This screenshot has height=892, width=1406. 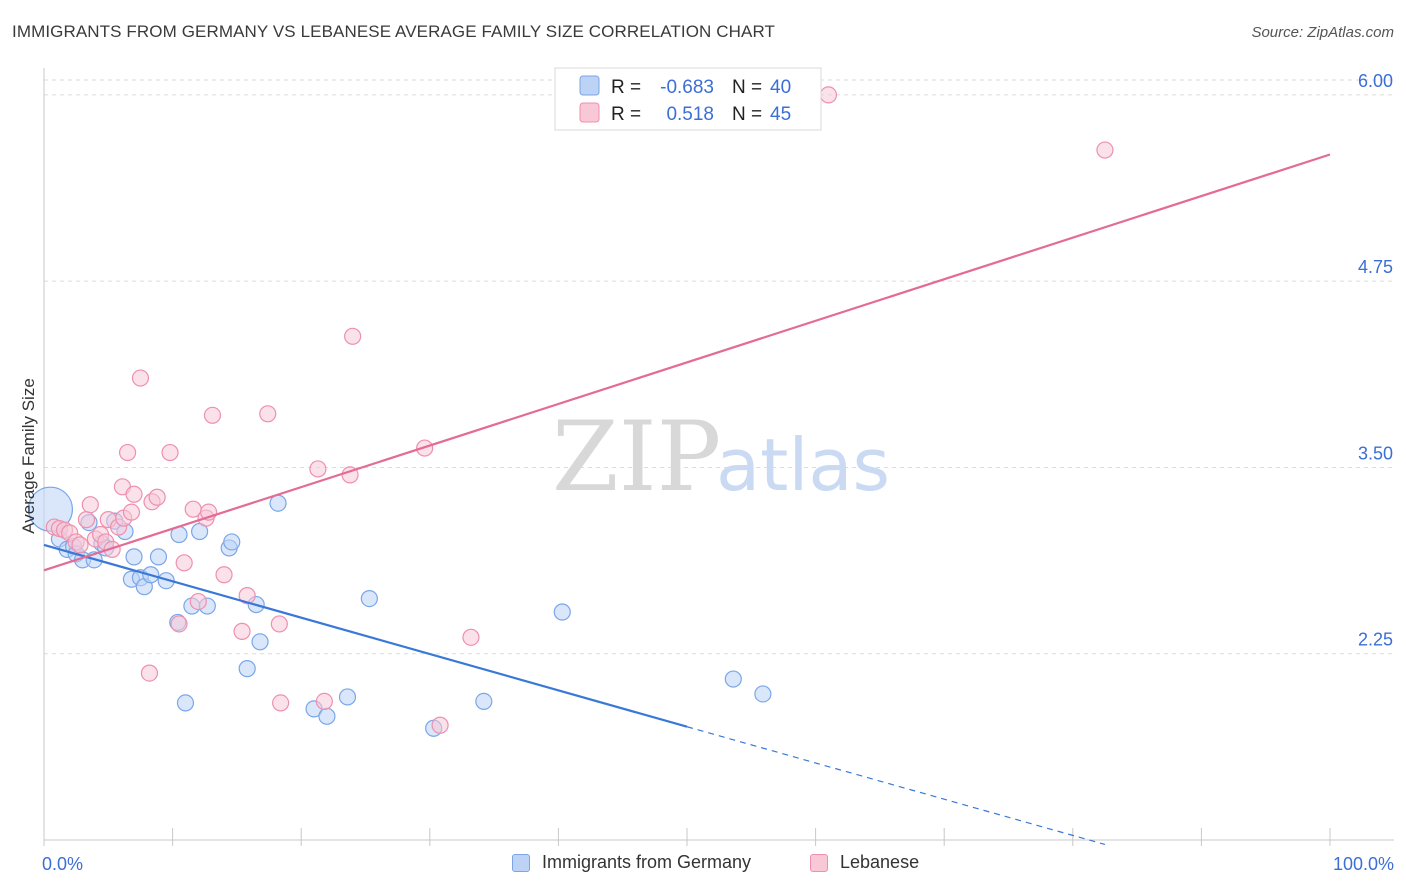 I want to click on y-tick-label-0: 2.25, so click(x=1375, y=640).